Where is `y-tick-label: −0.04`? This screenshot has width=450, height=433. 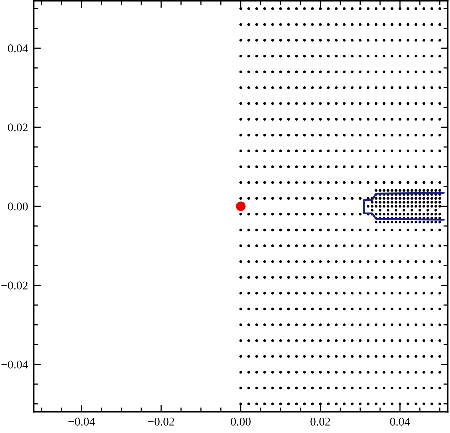
y-tick-label: −0.04 is located at coordinates (15, 364).